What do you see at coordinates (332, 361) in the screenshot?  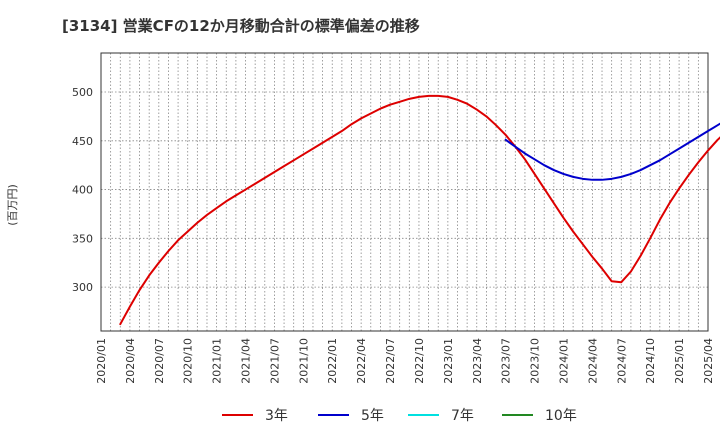 I see `x-tick-label: 2022/01` at bounding box center [332, 361].